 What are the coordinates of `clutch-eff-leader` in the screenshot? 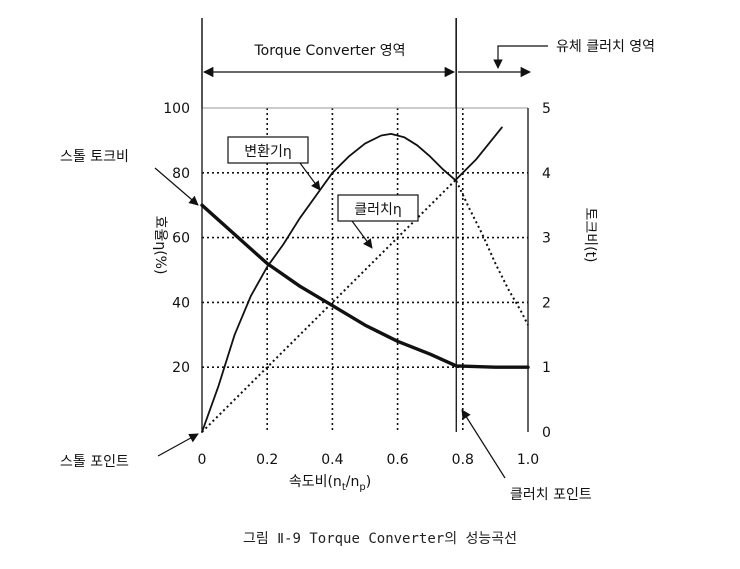 It's located at (362, 234).